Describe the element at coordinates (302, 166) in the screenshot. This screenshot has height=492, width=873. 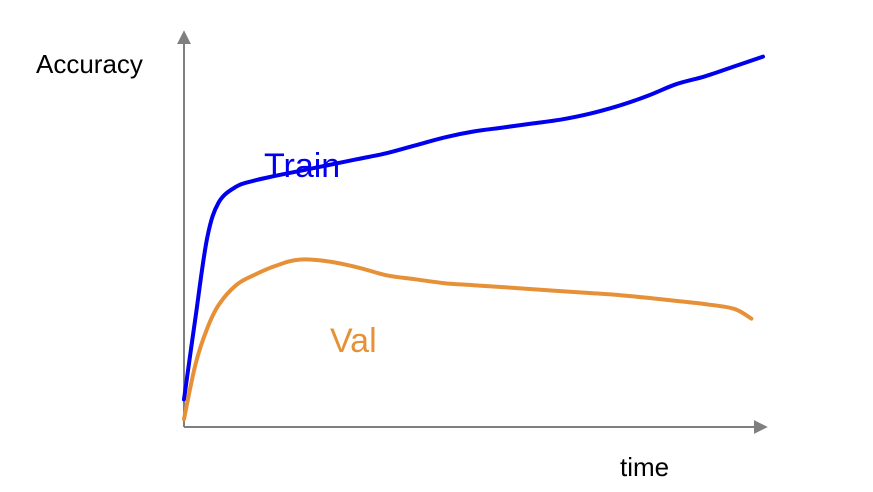
I see `train-series-label: Train` at that location.